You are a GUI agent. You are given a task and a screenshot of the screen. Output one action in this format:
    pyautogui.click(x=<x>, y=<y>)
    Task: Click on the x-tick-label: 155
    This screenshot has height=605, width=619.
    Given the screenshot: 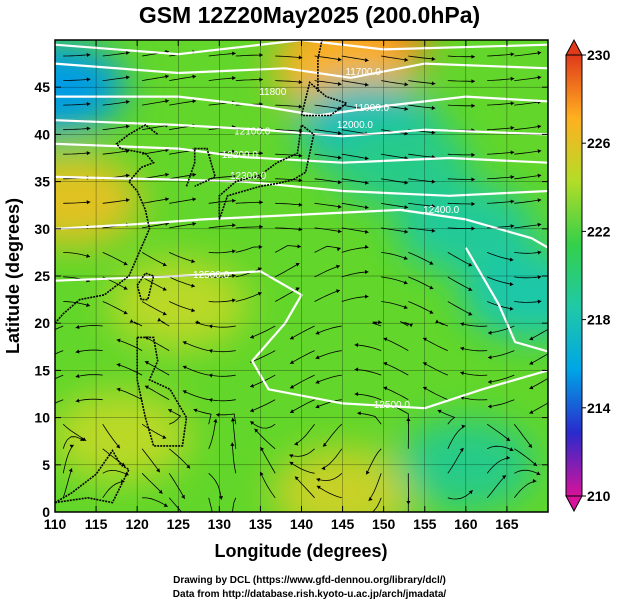 What is the action you would take?
    pyautogui.click(x=425, y=524)
    